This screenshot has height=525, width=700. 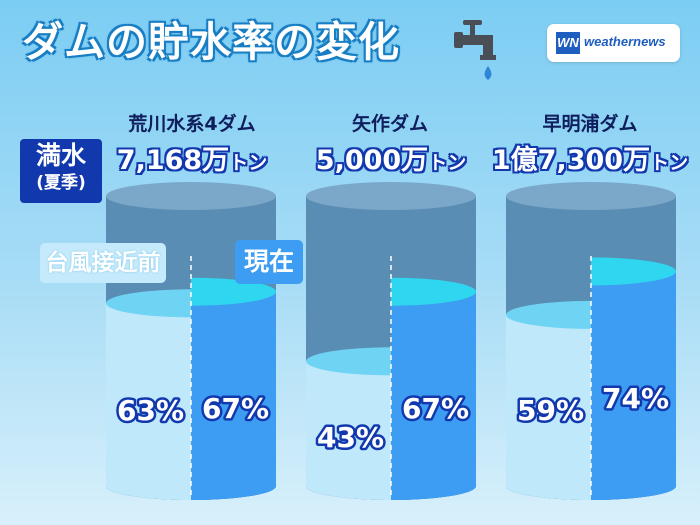 I want to click on dam-name-arakawa: 荒川水系4ダム, so click(x=192, y=124).